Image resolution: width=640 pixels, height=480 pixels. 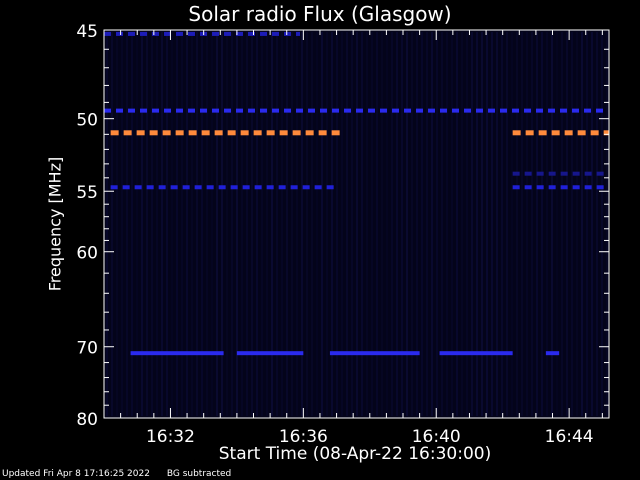 What do you see at coordinates (87, 420) in the screenshot?
I see `y-tick-label: 80` at bounding box center [87, 420].